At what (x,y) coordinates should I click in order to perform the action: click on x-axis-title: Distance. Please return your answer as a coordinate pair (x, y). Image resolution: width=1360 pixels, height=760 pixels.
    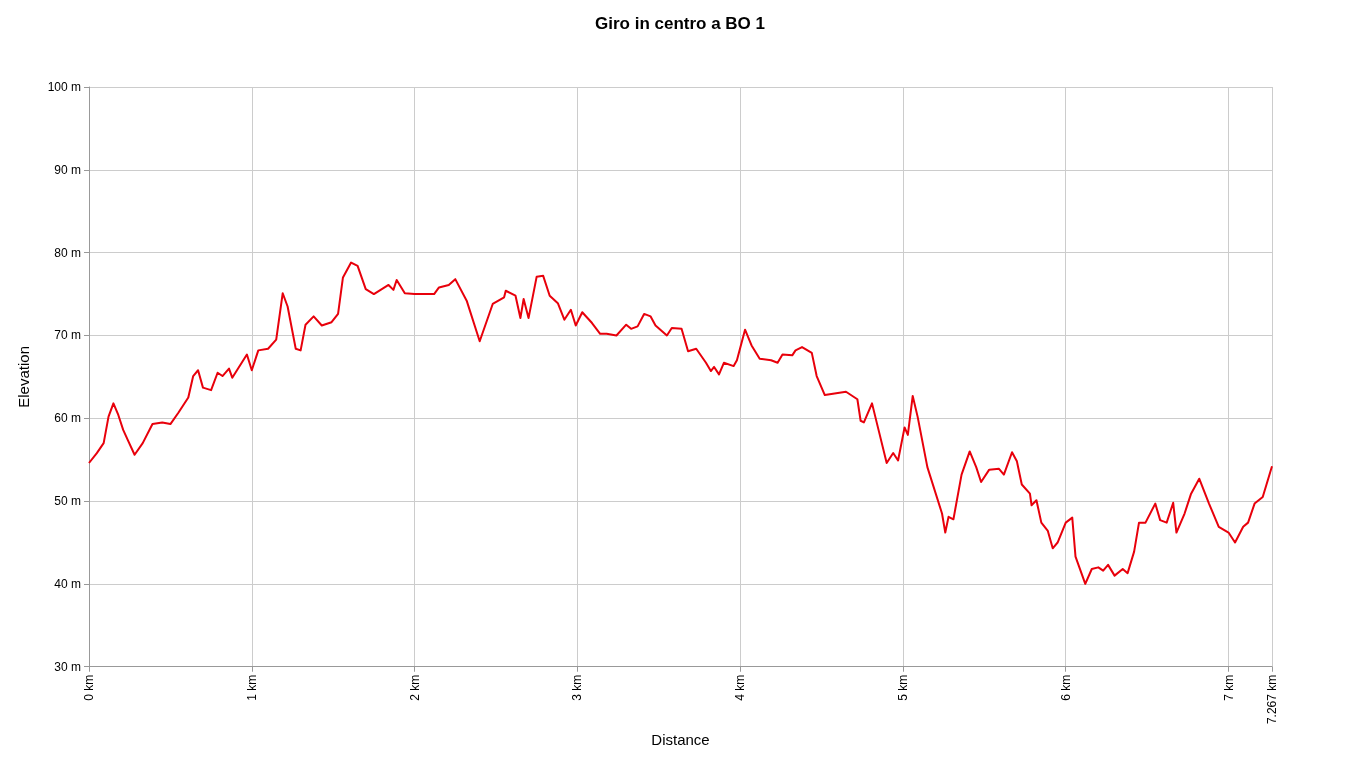
    Looking at the image, I should click on (680, 739).